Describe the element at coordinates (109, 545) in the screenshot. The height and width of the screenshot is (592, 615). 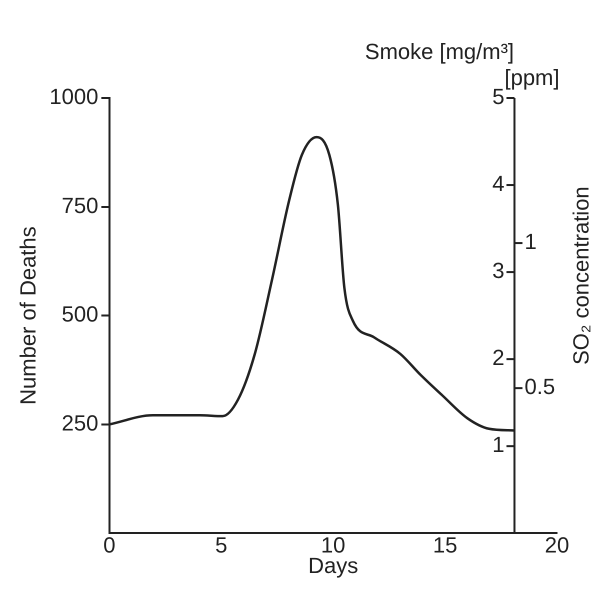
I see `x-tick-label: 0` at that location.